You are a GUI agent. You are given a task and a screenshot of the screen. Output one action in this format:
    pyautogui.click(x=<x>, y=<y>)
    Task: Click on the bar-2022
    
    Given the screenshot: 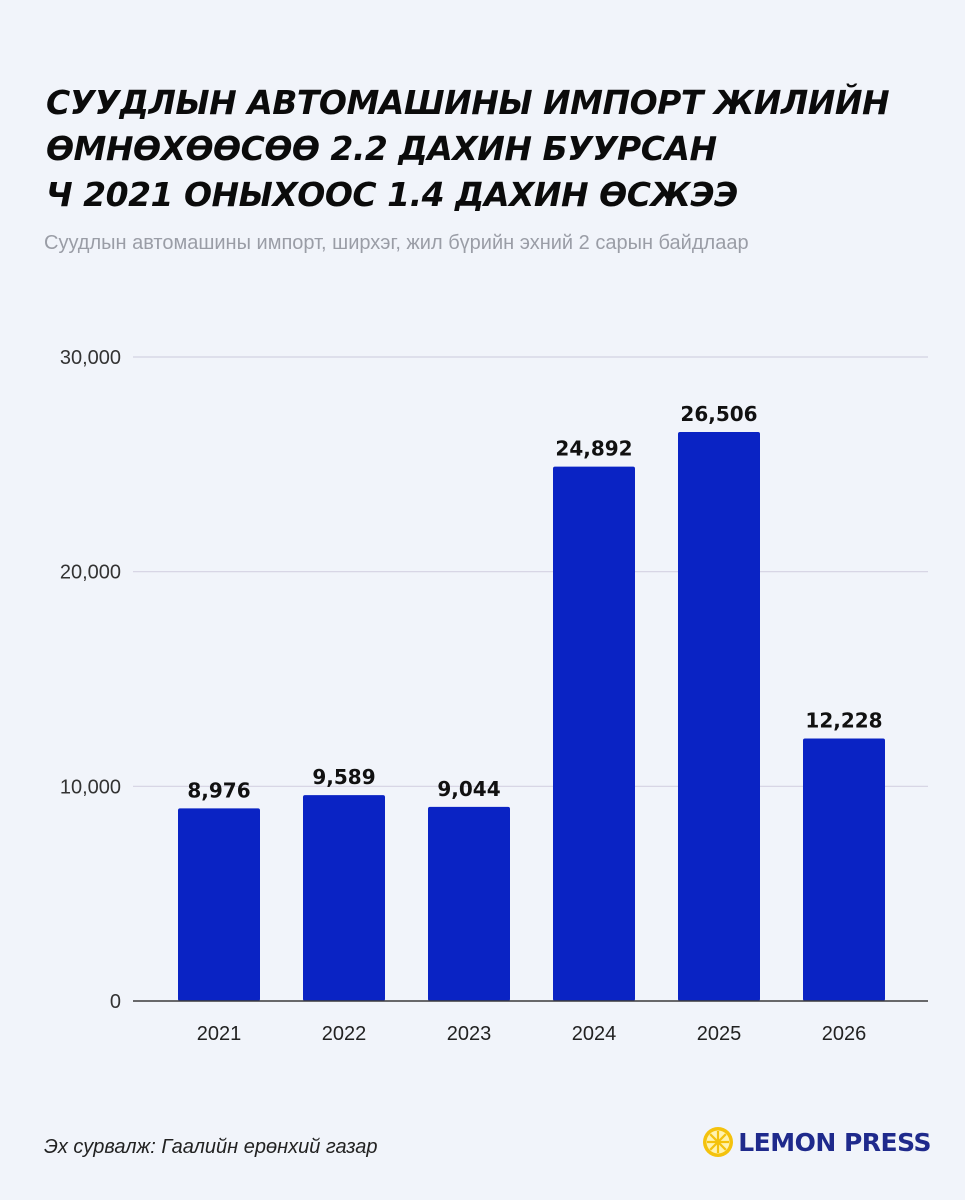 What is the action you would take?
    pyautogui.click(x=344, y=898)
    